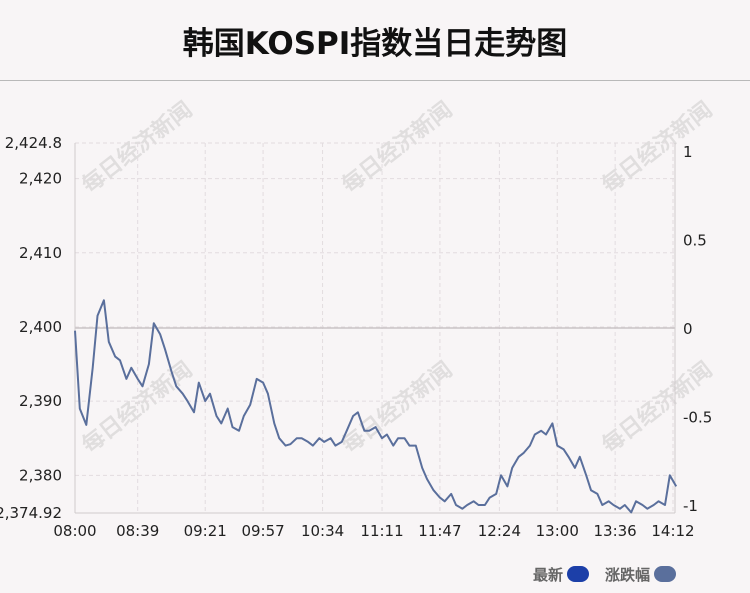  Describe the element at coordinates (697, 418) in the screenshot. I see `y-right-tick-label: -0.5` at that location.